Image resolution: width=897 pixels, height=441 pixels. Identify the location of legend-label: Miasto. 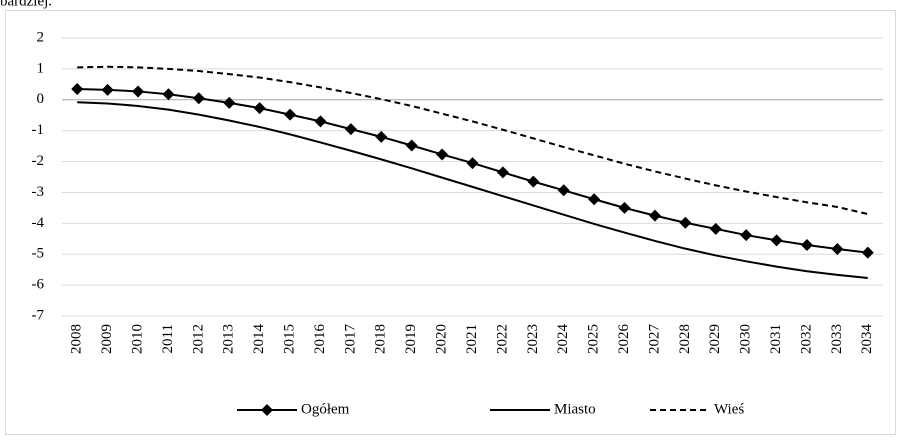
(575, 409).